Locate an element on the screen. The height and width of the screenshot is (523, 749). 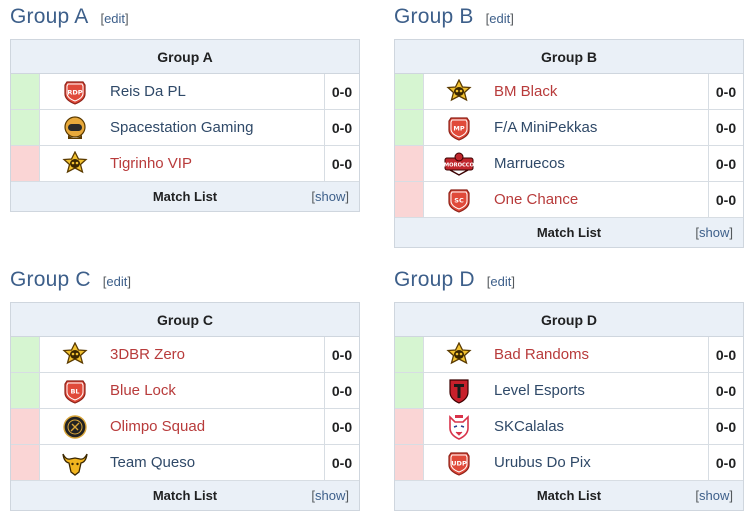
table-row: Tigrinho VIP 0-0 is located at coordinates (185, 164).